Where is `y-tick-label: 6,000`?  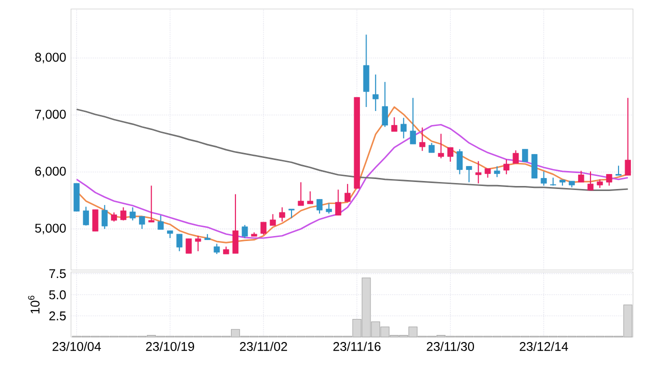 y-tick-label: 6,000 is located at coordinates (50, 172).